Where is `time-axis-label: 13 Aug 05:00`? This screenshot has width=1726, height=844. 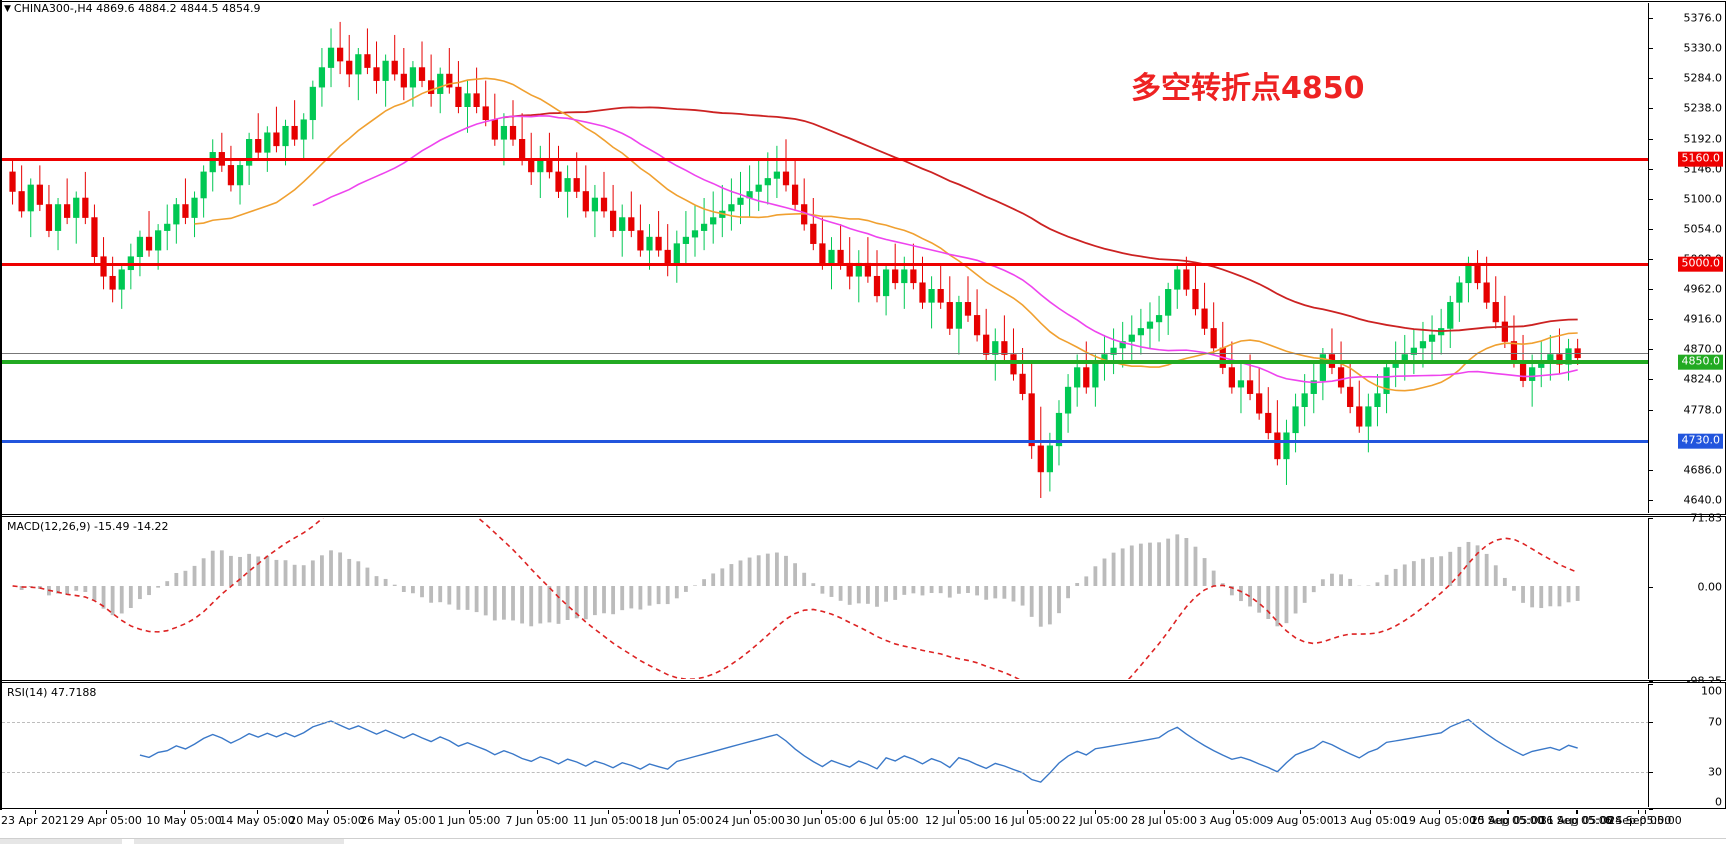 time-axis-label: 13 Aug 05:00 is located at coordinates (1370, 820).